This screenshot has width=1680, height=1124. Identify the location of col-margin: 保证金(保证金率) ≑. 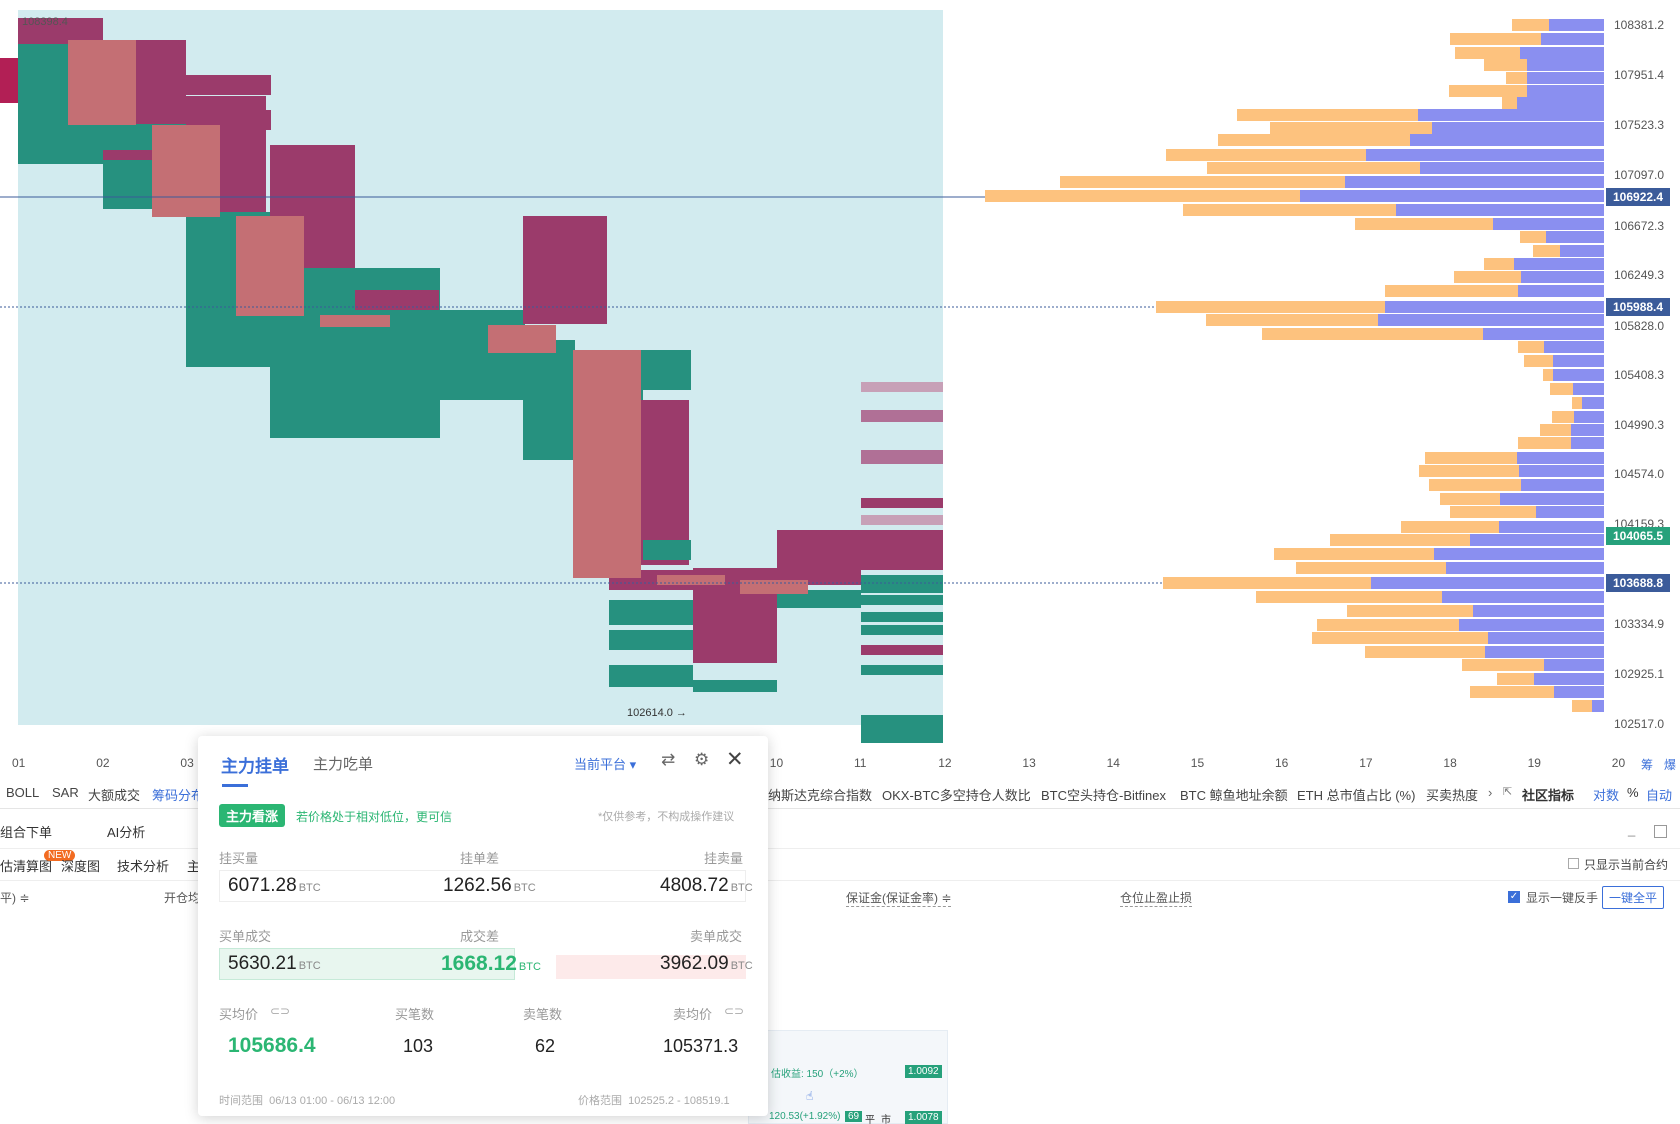
(899, 899).